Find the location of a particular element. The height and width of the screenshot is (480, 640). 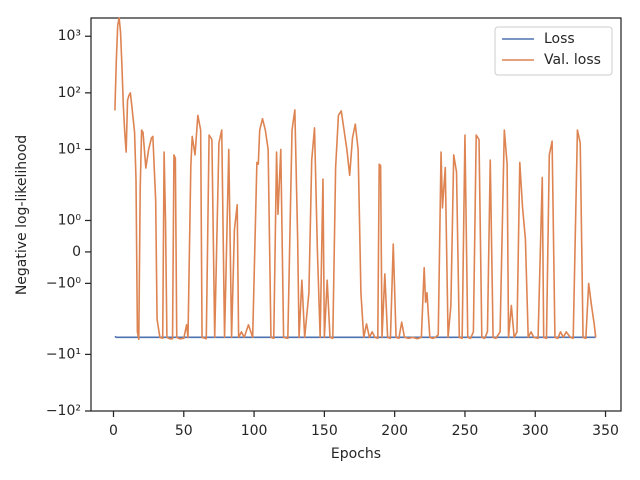

y-tick-label: 10⁰ is located at coordinates (70, 220).